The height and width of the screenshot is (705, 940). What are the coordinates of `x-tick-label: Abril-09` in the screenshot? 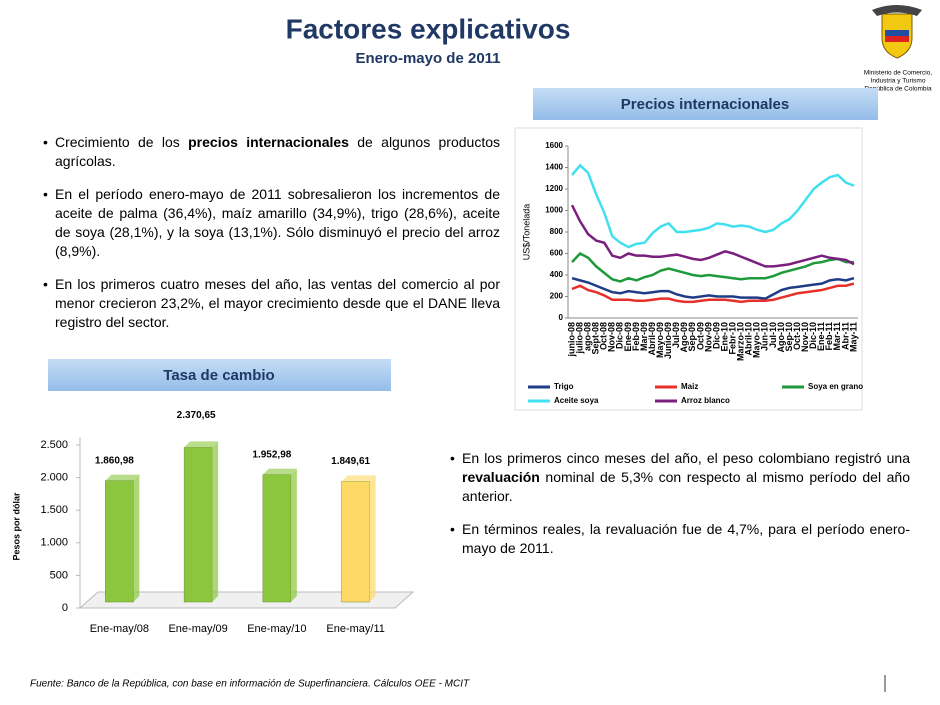 It's located at (652, 339).